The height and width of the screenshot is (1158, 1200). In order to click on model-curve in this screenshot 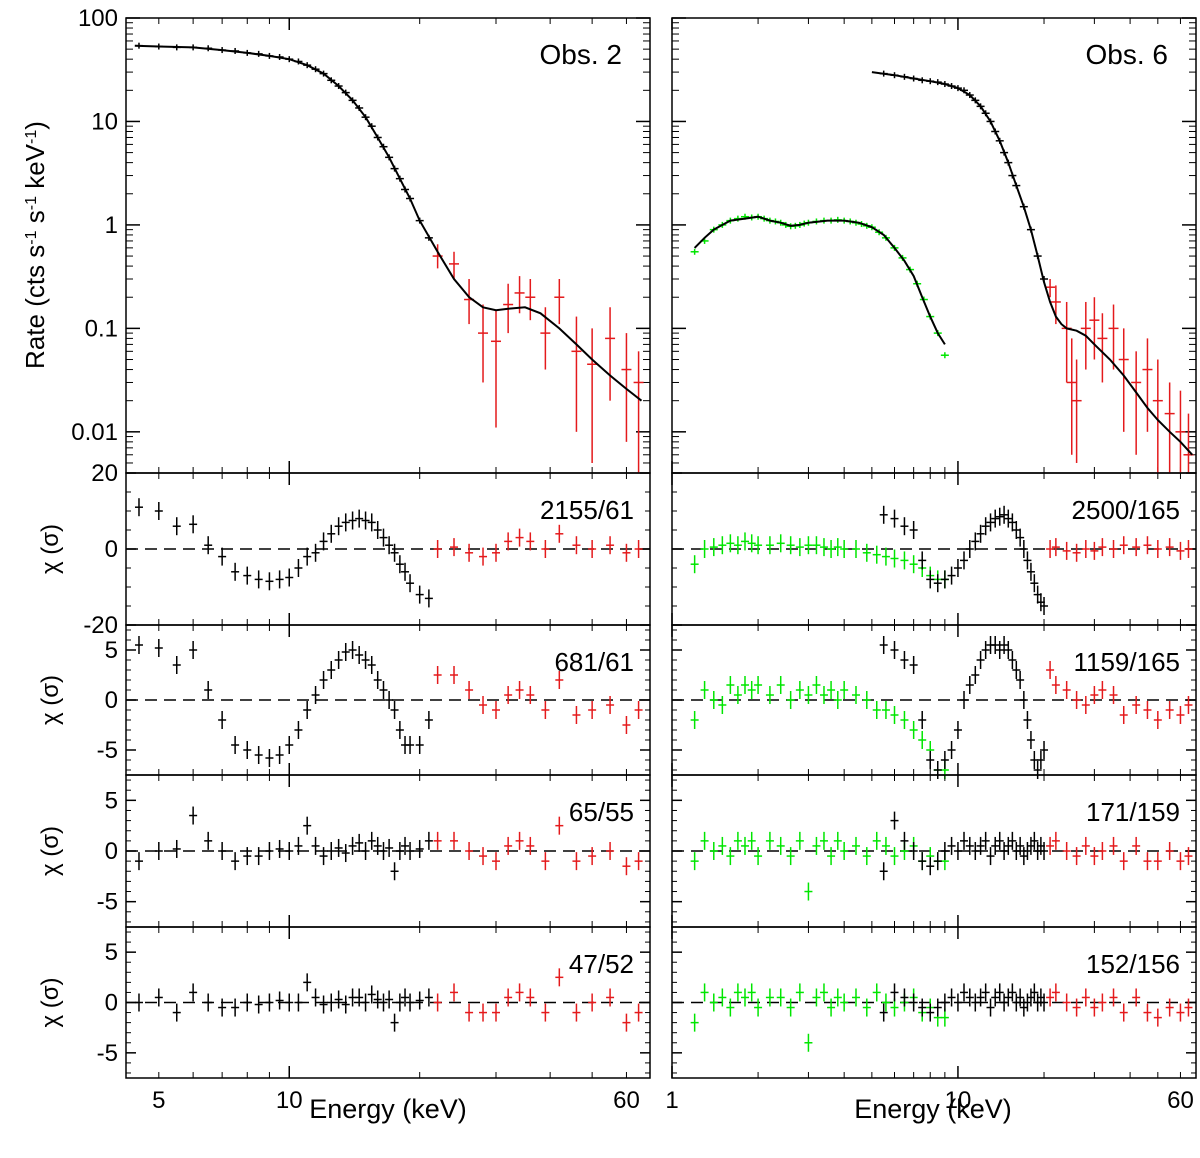, I will do `click(388, 223)`.